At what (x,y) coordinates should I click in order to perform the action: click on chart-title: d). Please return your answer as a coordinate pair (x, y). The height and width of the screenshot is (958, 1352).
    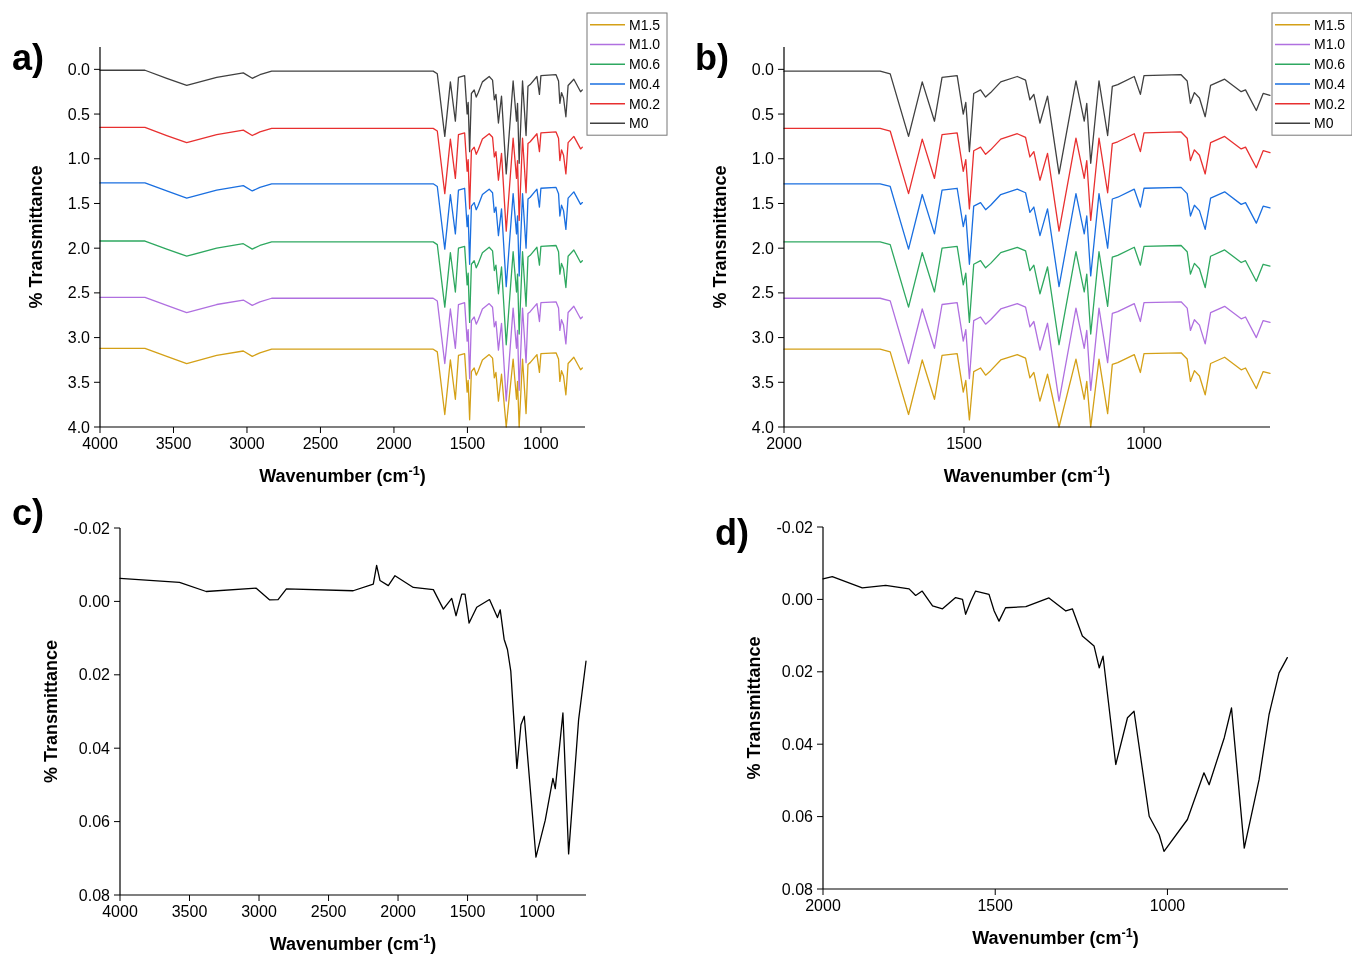
    Looking at the image, I should click on (732, 532).